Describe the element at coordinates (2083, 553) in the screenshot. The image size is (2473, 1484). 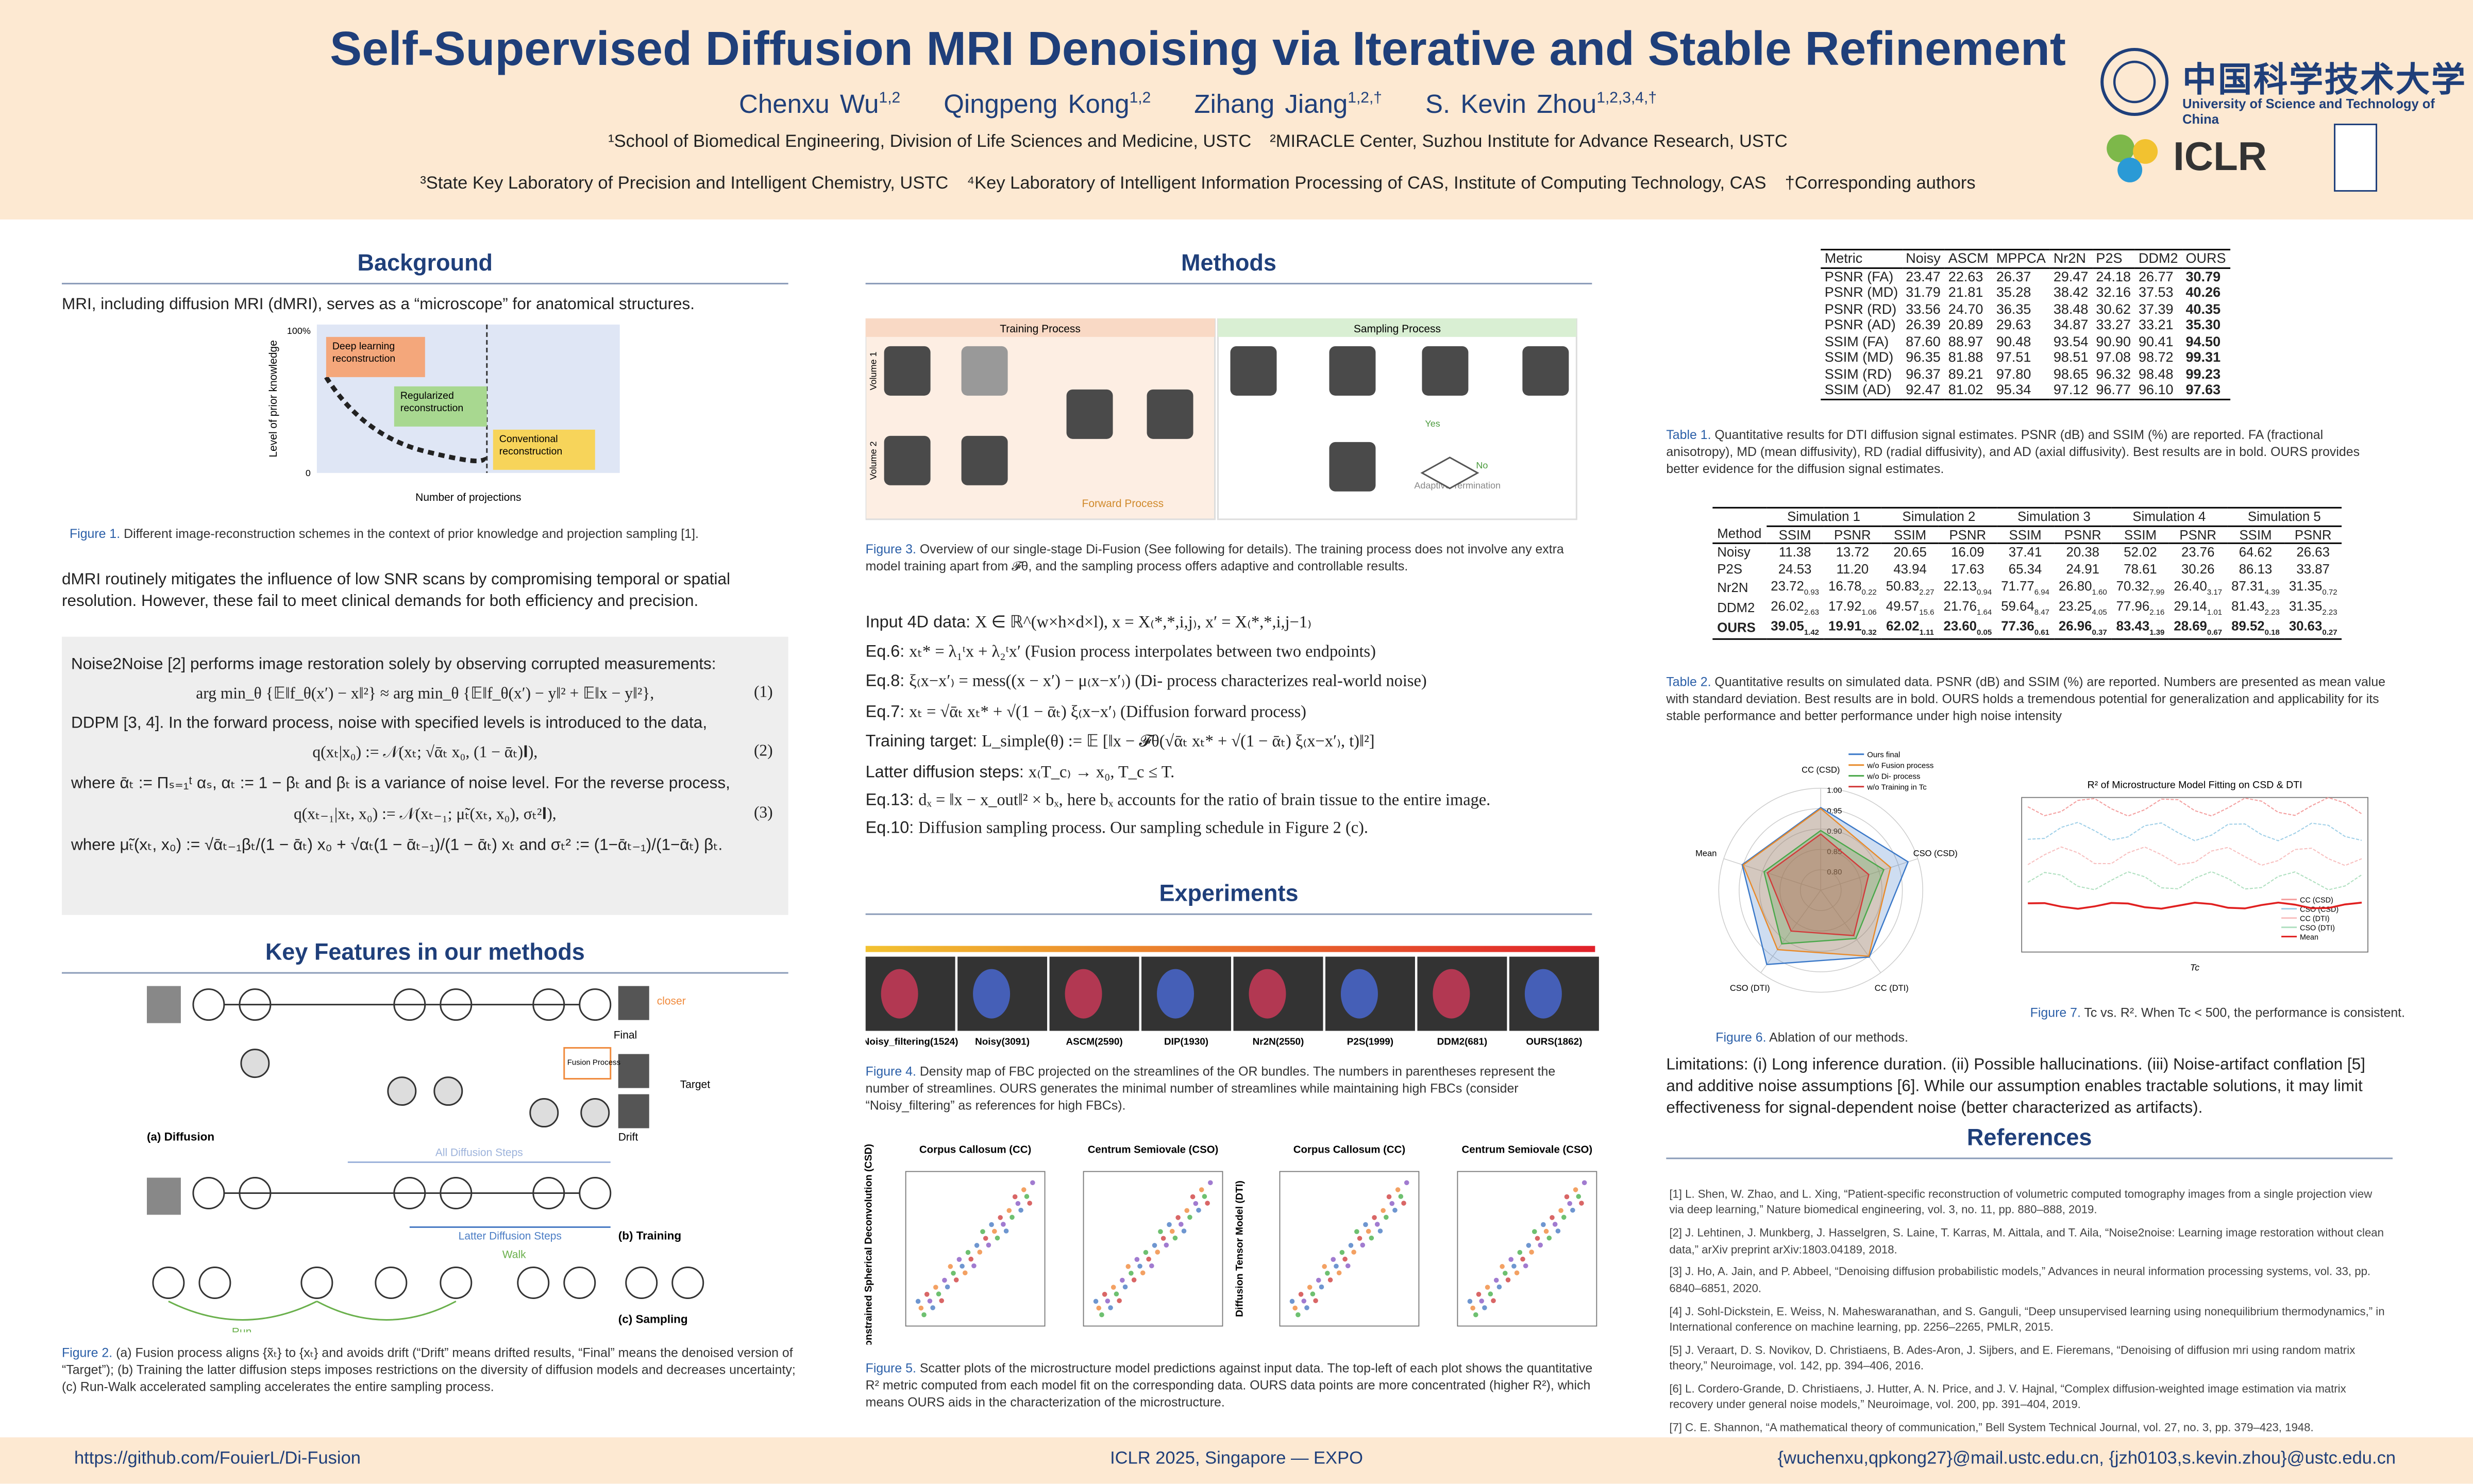
I see `cell-value: 20.38` at that location.